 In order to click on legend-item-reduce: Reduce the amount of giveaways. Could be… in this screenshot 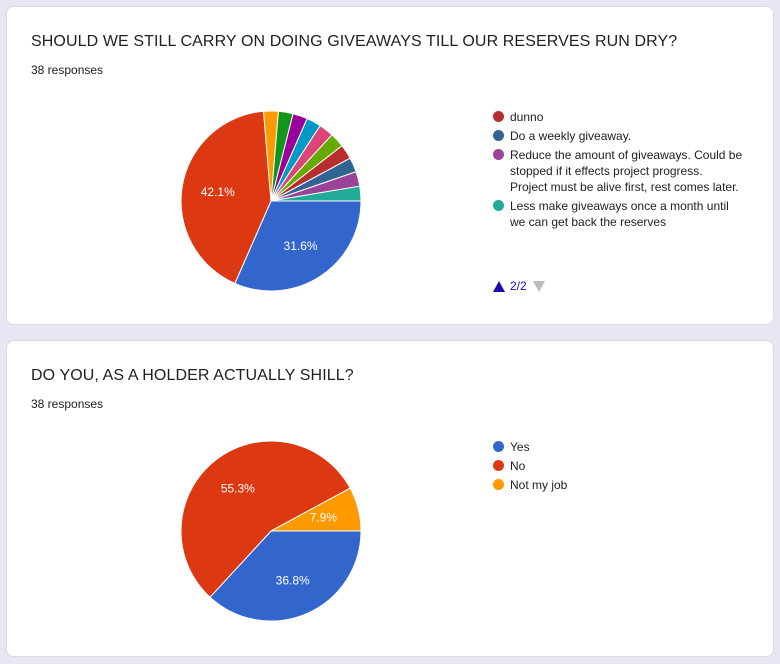, I will do `click(618, 171)`.